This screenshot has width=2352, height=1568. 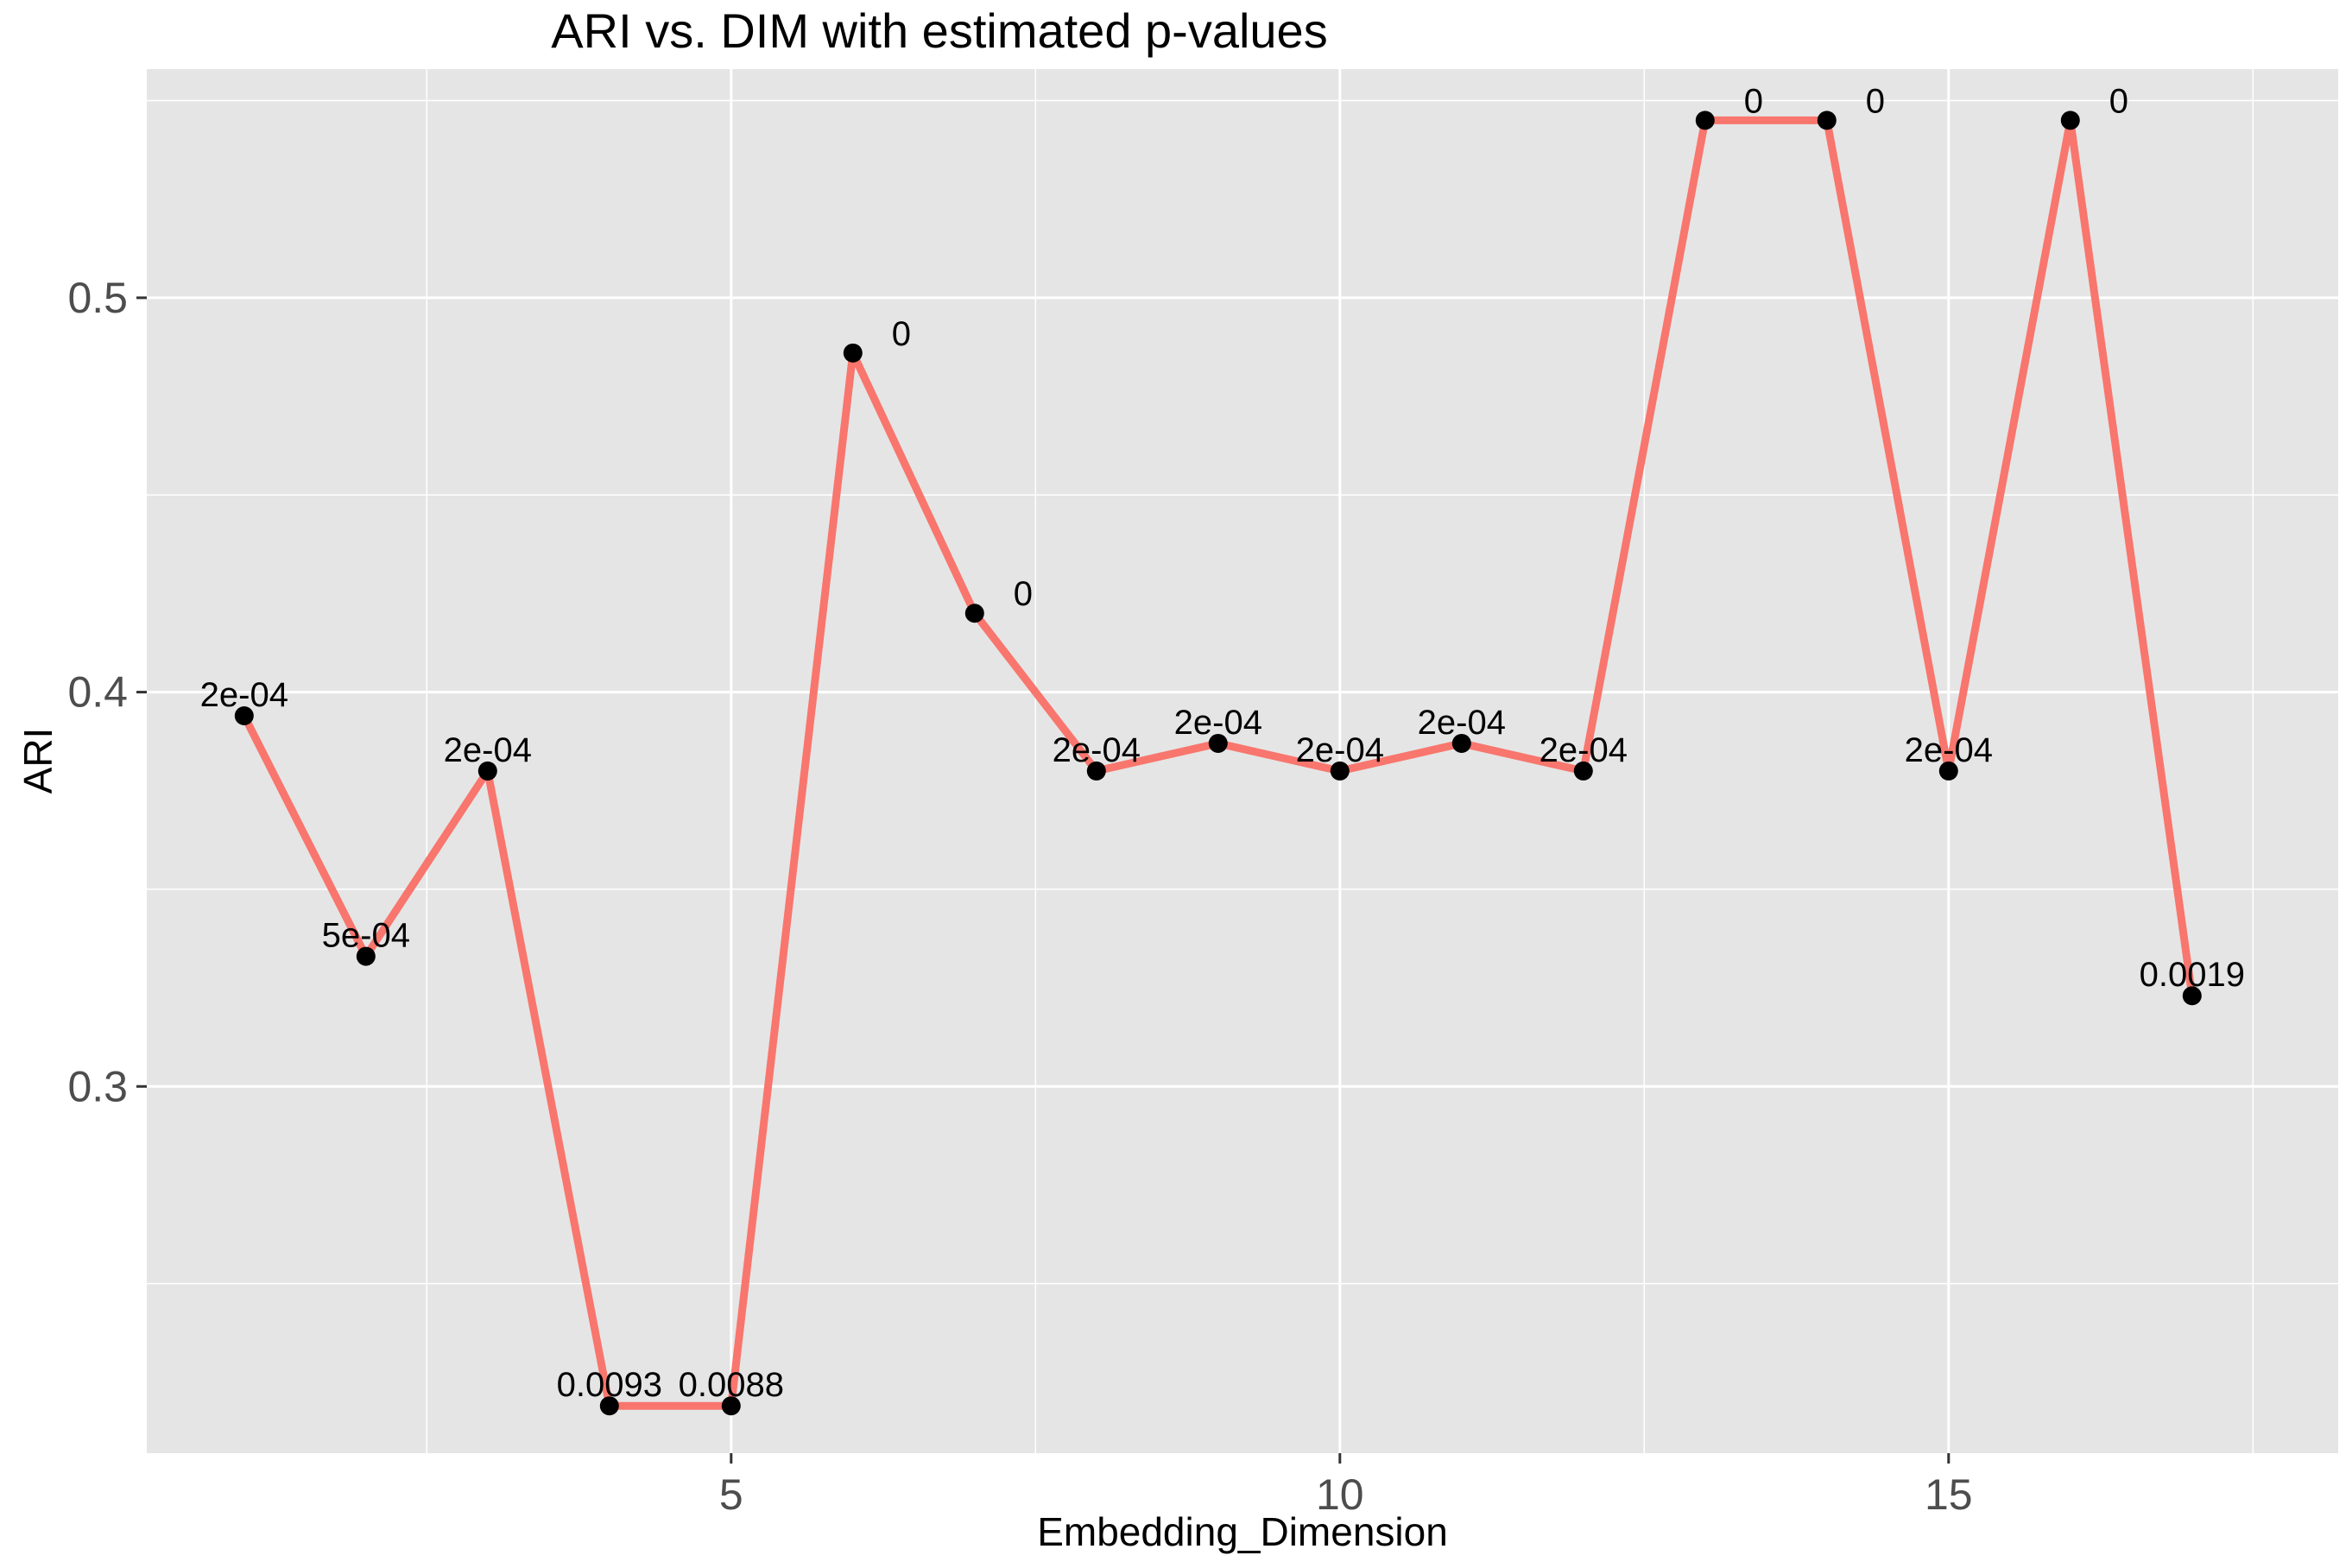 I want to click on data-label: 0.0093, so click(x=610, y=1385).